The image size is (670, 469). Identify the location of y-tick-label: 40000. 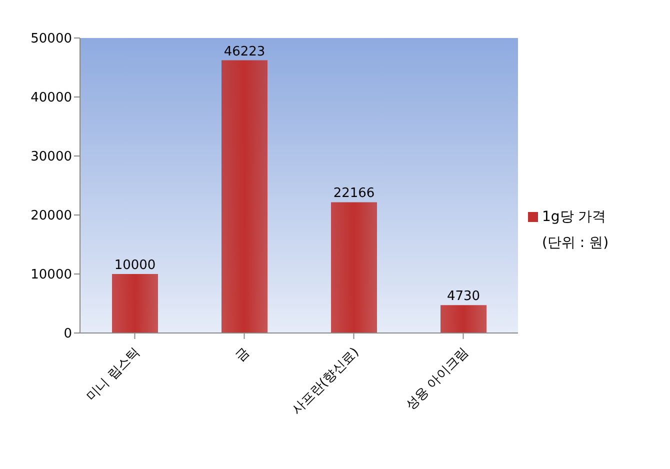
(51, 98).